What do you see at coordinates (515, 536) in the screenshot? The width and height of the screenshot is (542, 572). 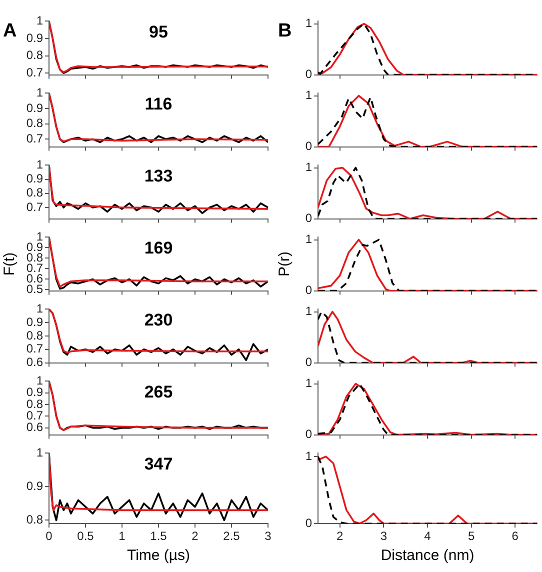 I see `x-tick-label: 6` at bounding box center [515, 536].